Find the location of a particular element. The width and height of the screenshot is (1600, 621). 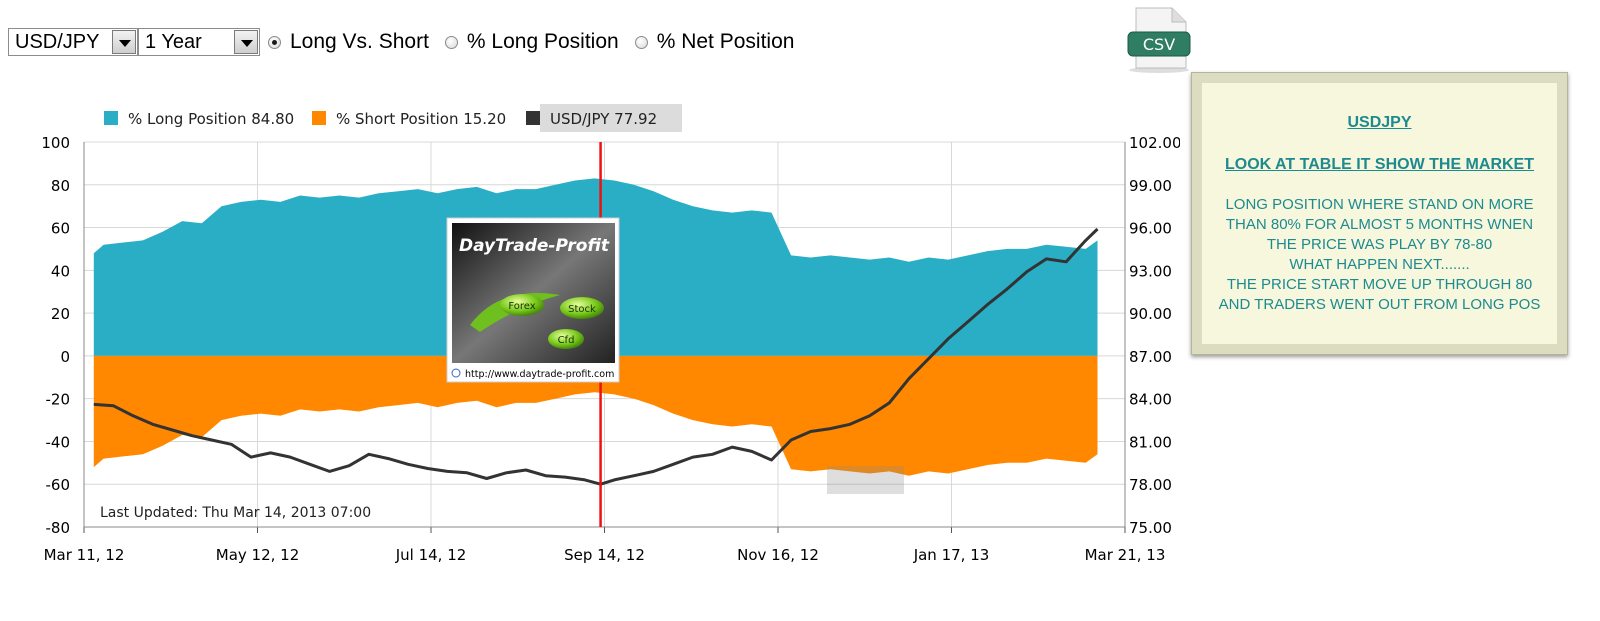

legend-label: % Long Position 84.80 is located at coordinates (211, 119).